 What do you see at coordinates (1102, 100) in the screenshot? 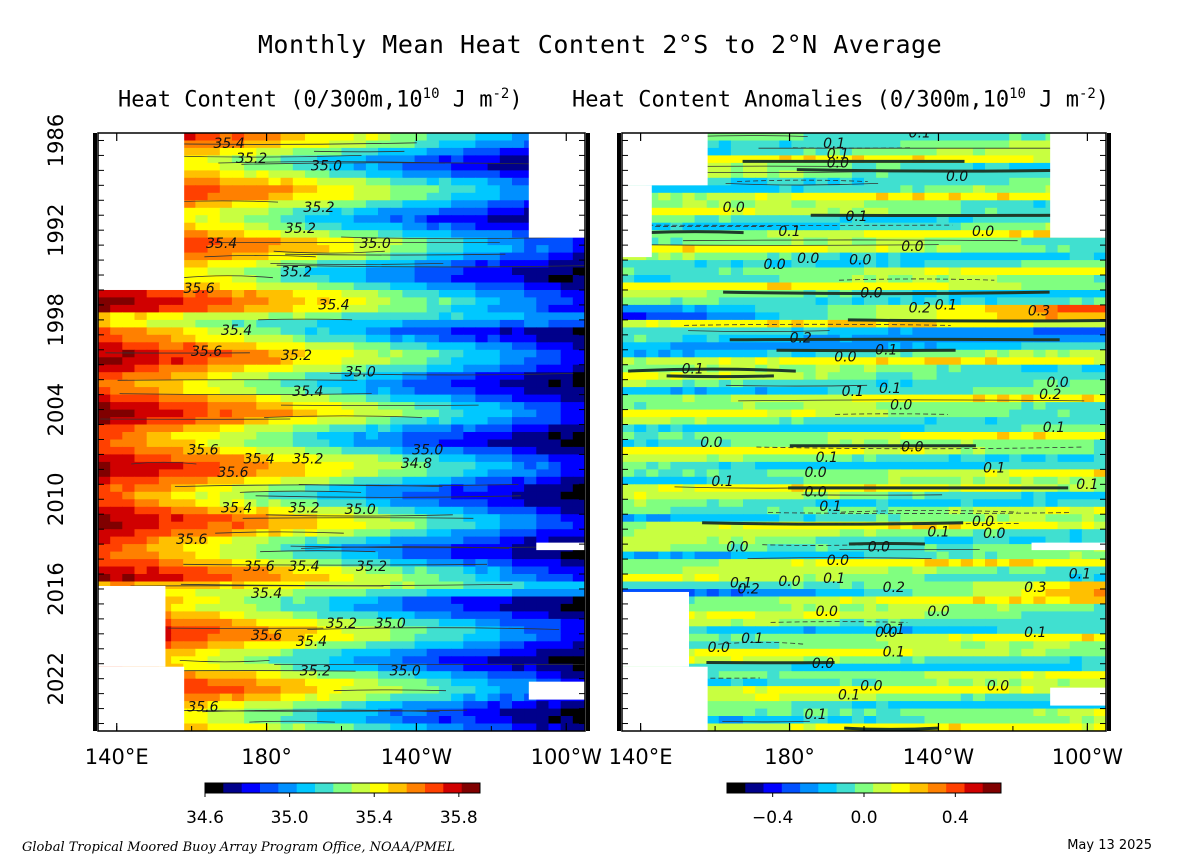
I see `right-title-close: )` at bounding box center [1102, 100].